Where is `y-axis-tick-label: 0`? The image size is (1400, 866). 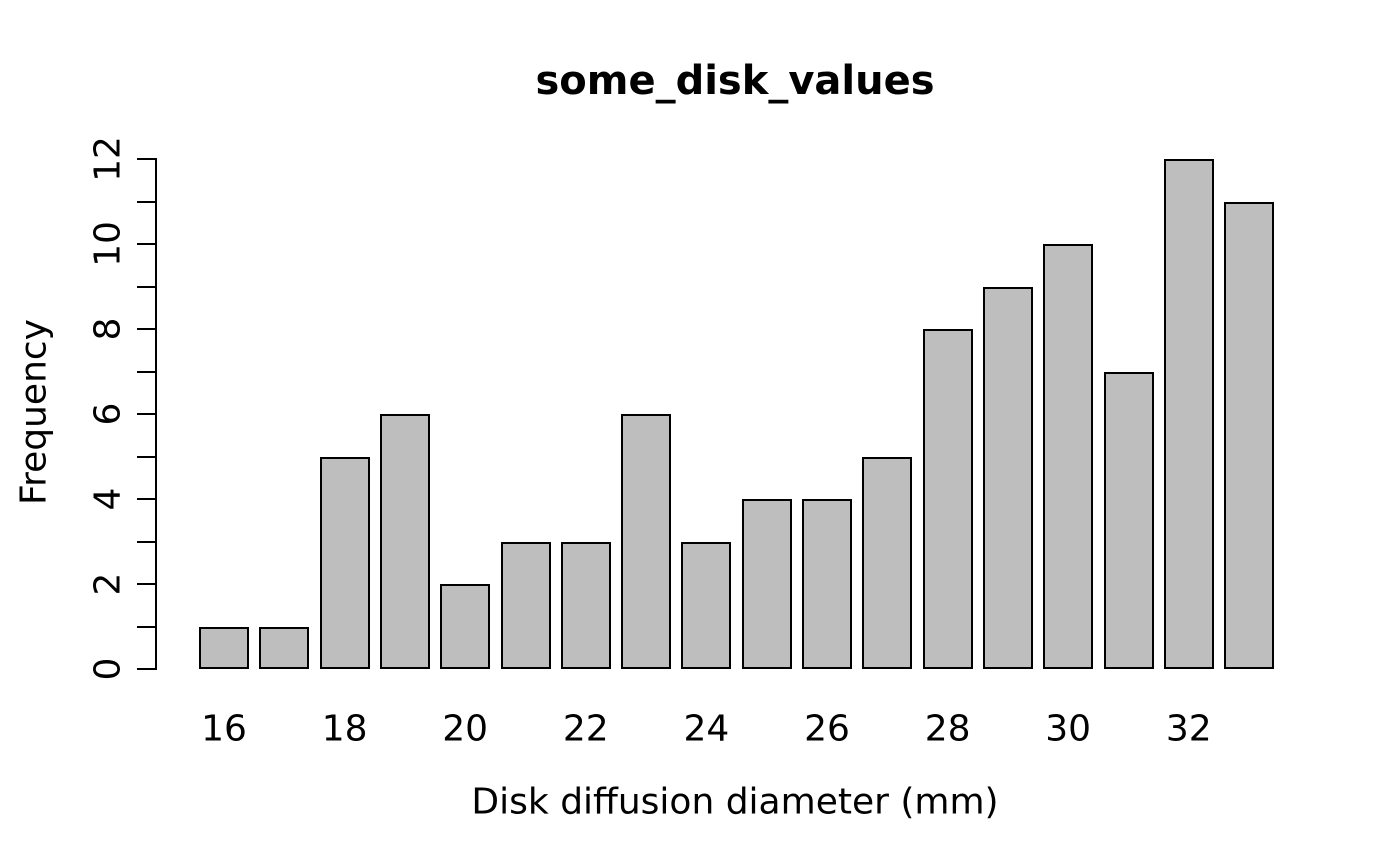 y-axis-tick-label: 0 is located at coordinates (108, 669).